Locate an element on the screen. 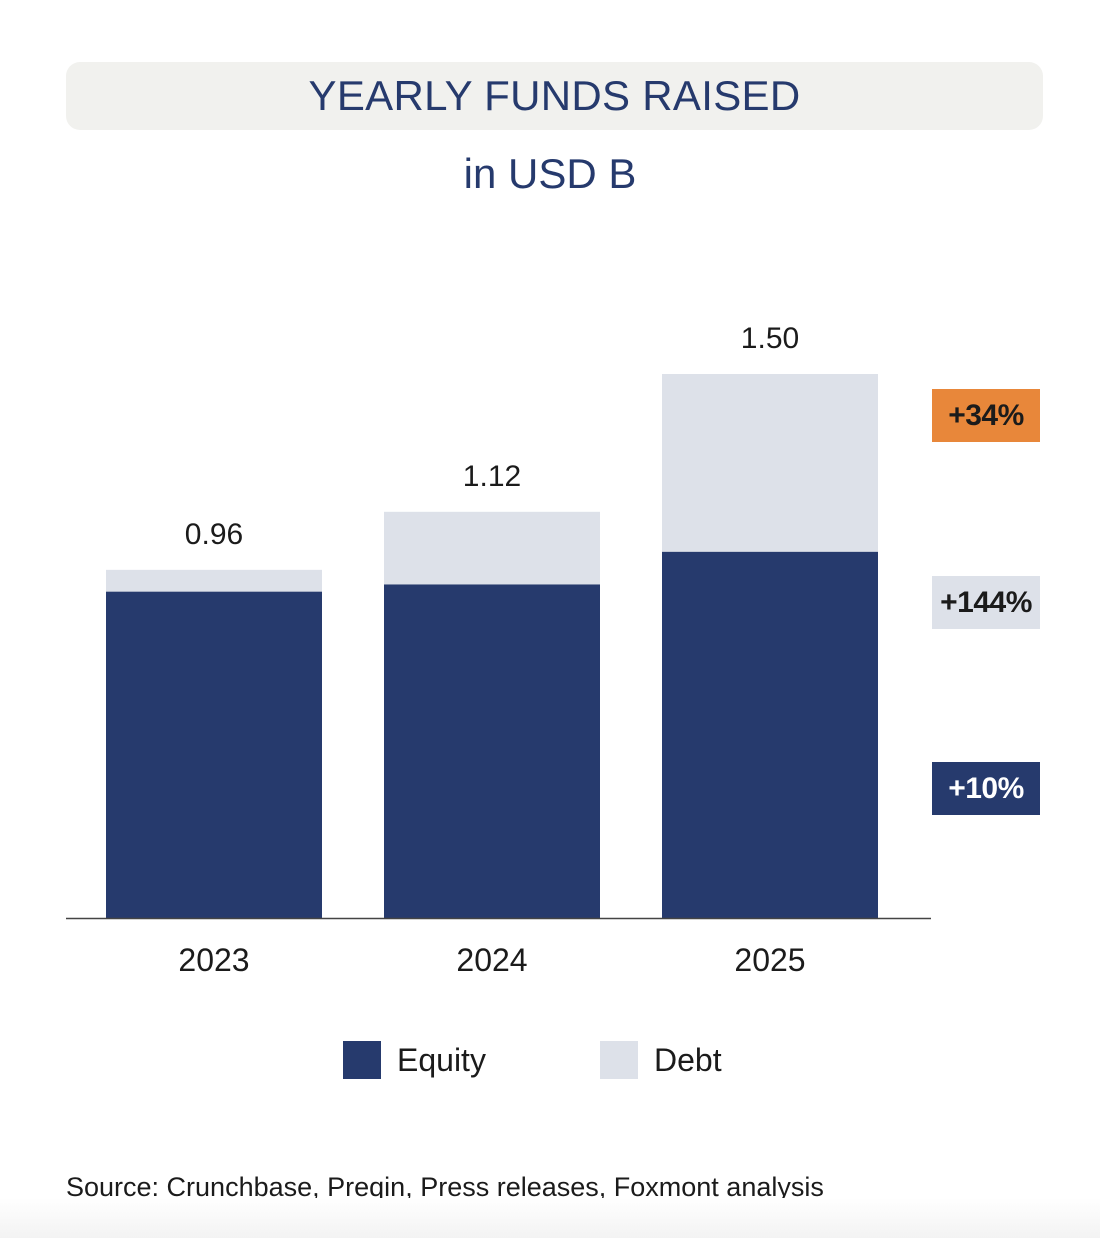  x-tick-2024: 2024 is located at coordinates (491, 960).